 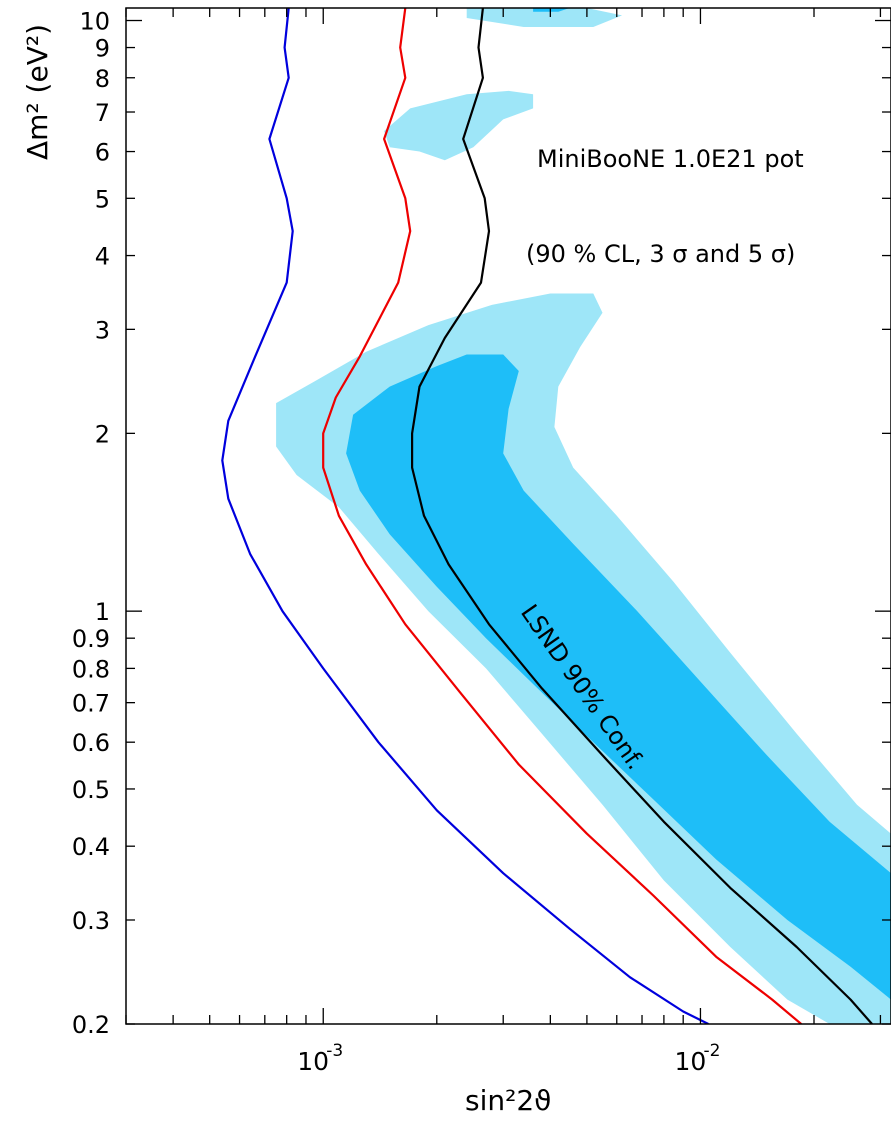 What do you see at coordinates (102, 113) in the screenshot?
I see `y-tick-label: 7` at bounding box center [102, 113].